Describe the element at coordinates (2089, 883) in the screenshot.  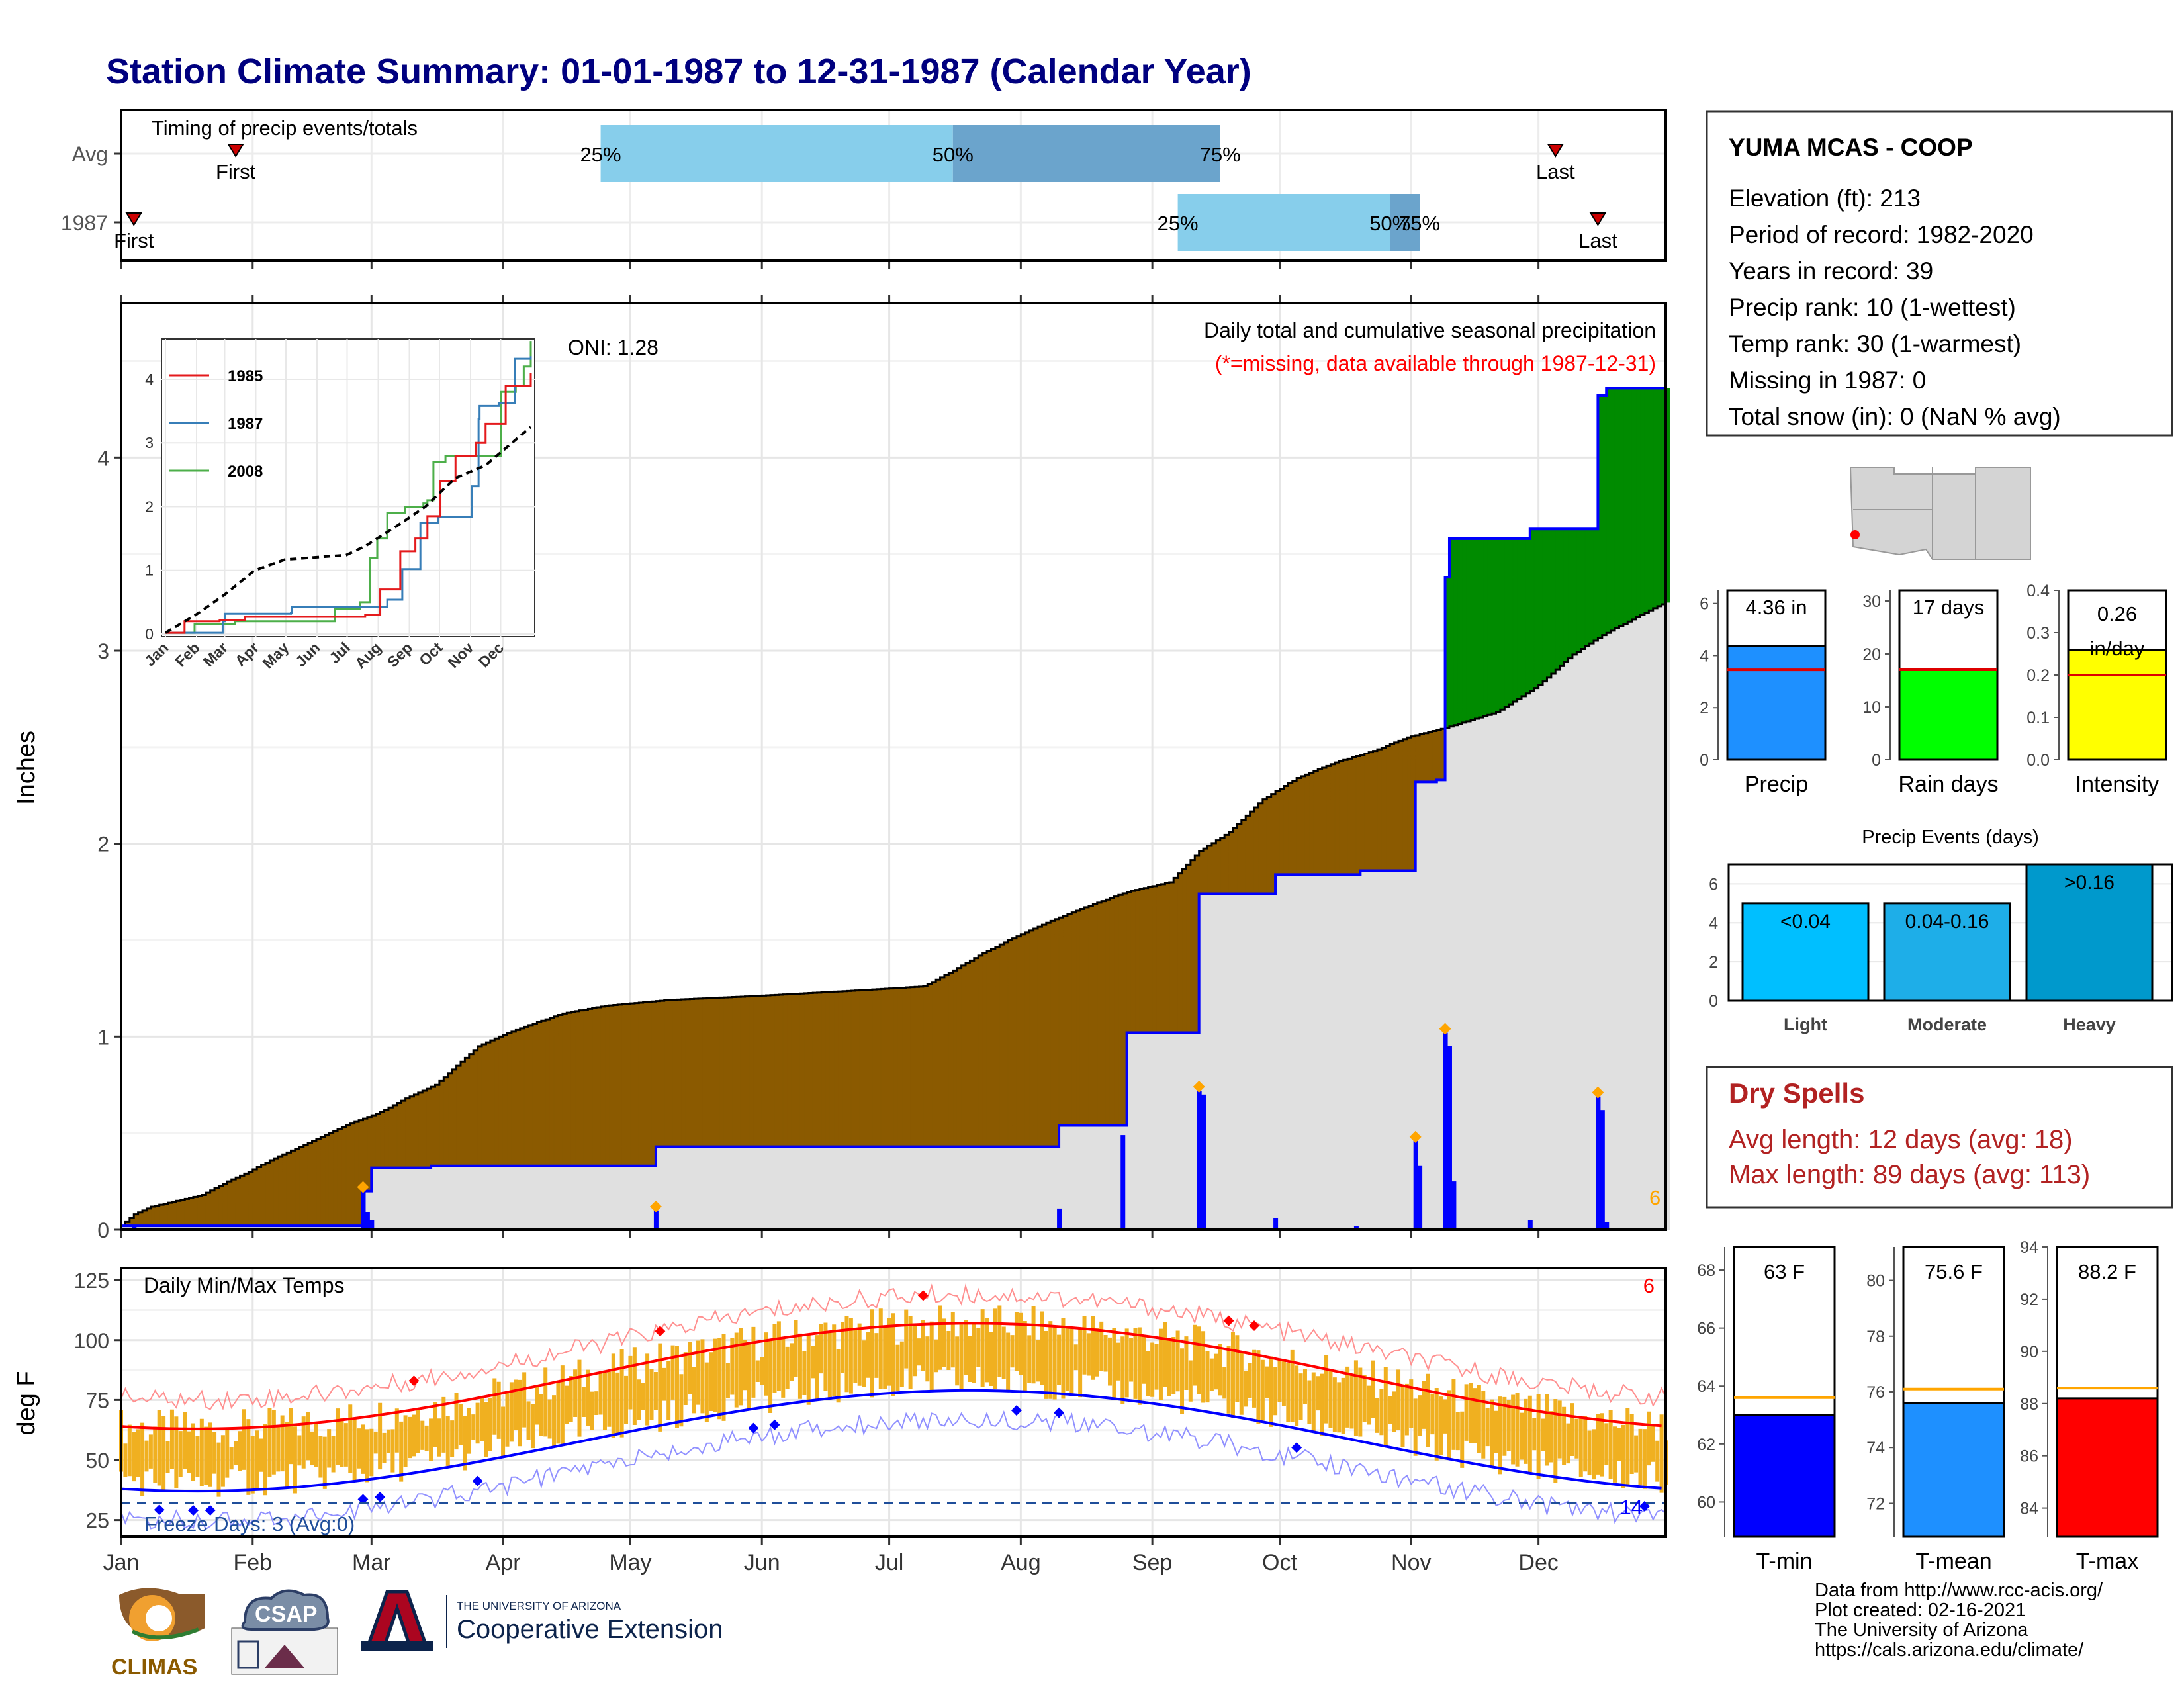
I see `events-bar-inner-label: >0.16` at that location.